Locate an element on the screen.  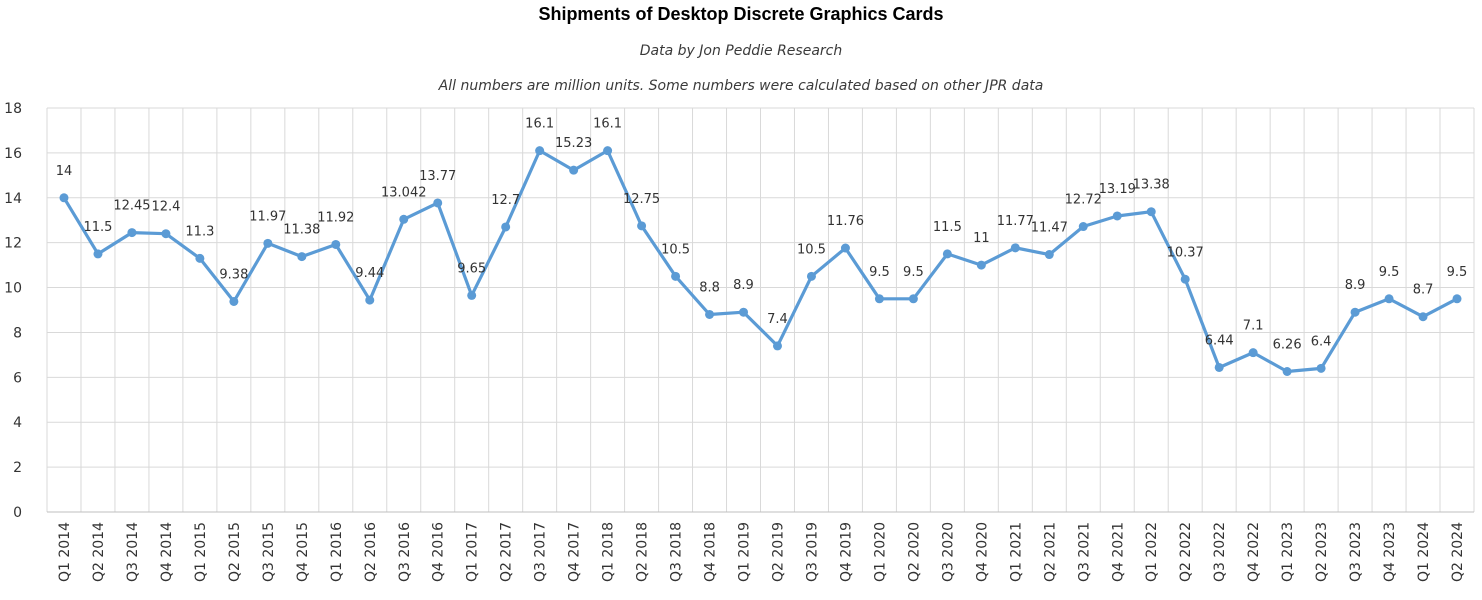
y-tick-label: 10 is located at coordinates (13, 289).